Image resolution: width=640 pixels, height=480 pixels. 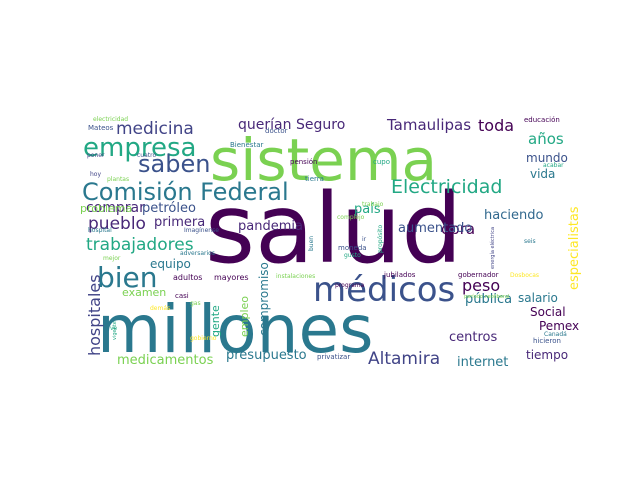 What do you see at coordinates (295, 276) in the screenshot?
I see `word-instalaciones: instalaciones` at bounding box center [295, 276].